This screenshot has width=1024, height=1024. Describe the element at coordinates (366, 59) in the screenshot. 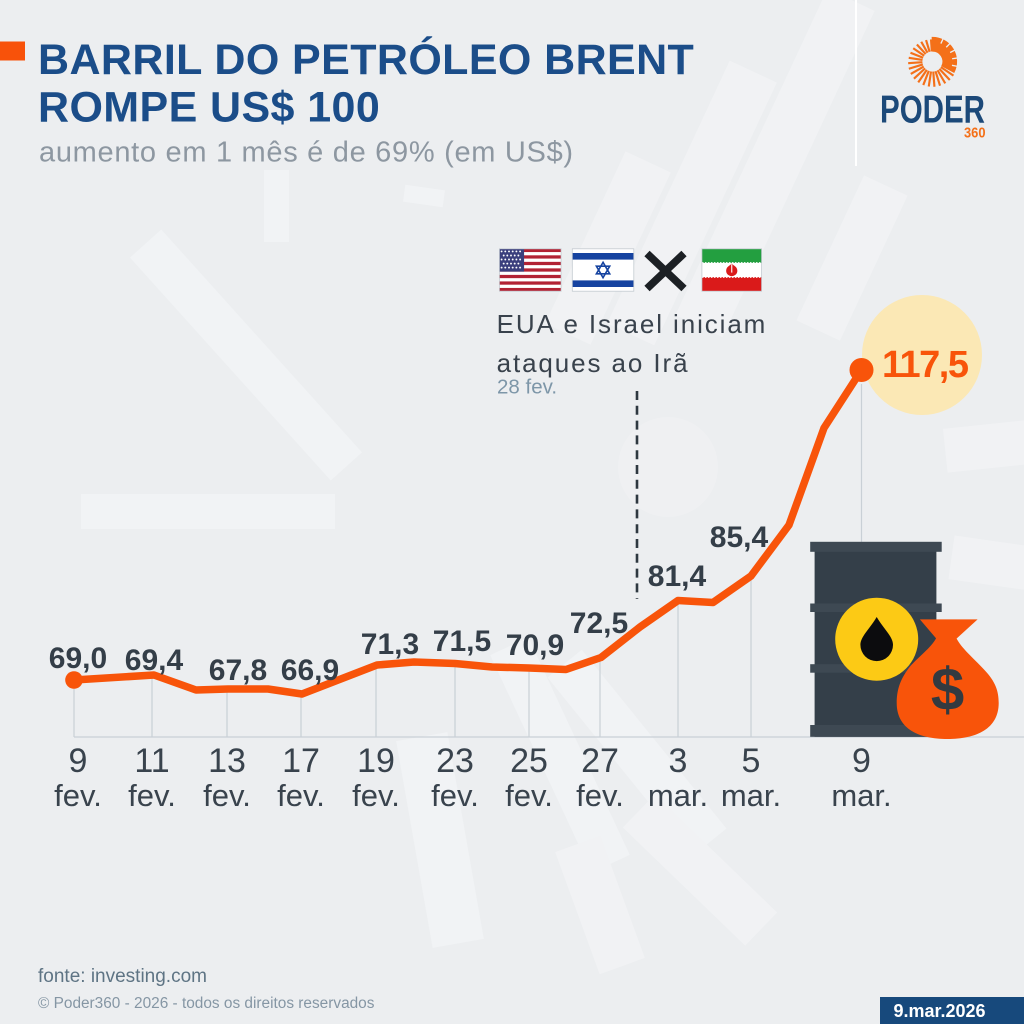

I see `svg-text: BARRIL DO PETRÓLEO BRENT` at that location.